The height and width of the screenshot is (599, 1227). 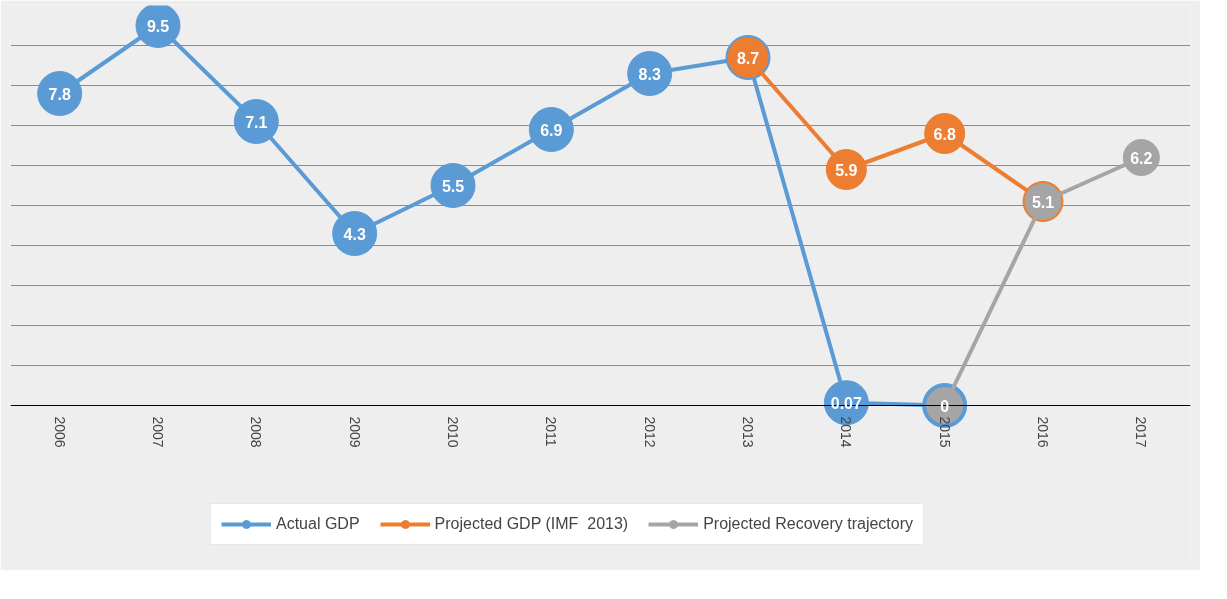 I want to click on data-label: 6.9, so click(x=551, y=130).